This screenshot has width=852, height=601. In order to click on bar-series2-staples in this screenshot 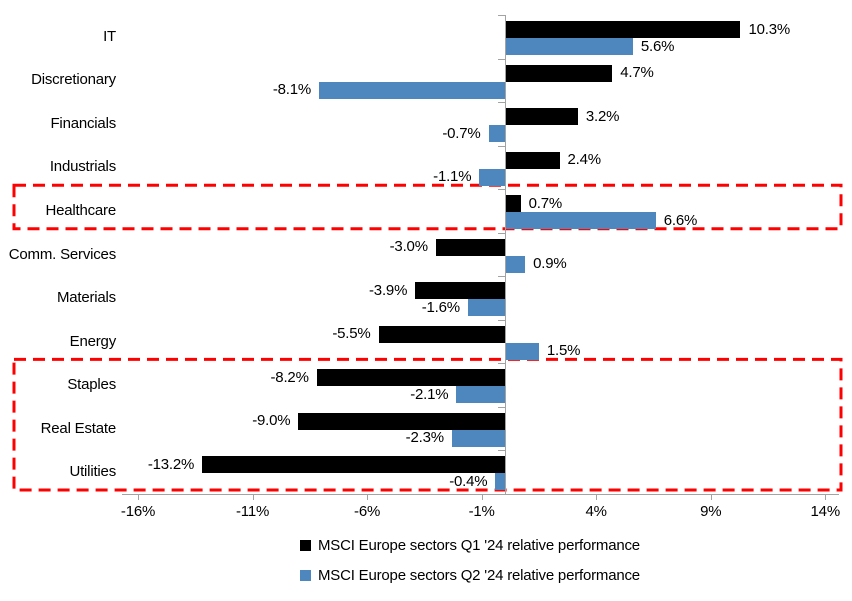, I will do `click(480, 395)`.